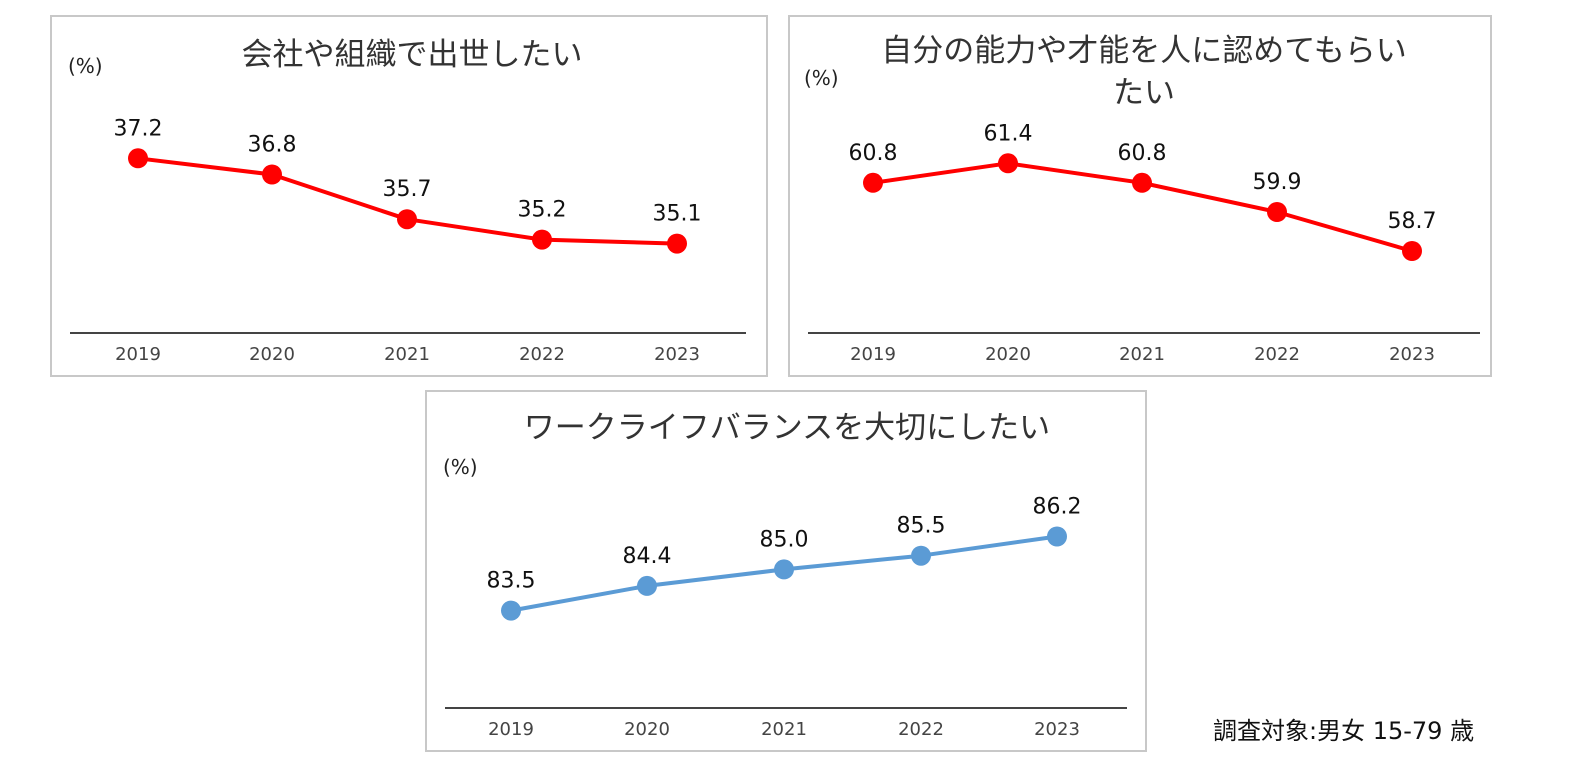 Image resolution: width=1592 pixels, height=784 pixels. I want to click on data-label-2019: 37.2, so click(138, 128).